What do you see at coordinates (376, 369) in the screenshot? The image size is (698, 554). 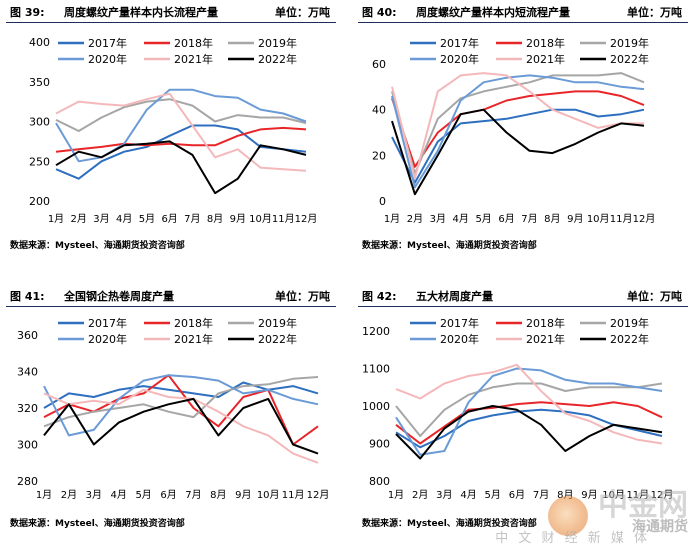 I see `y-tick-label: 1100` at bounding box center [376, 369].